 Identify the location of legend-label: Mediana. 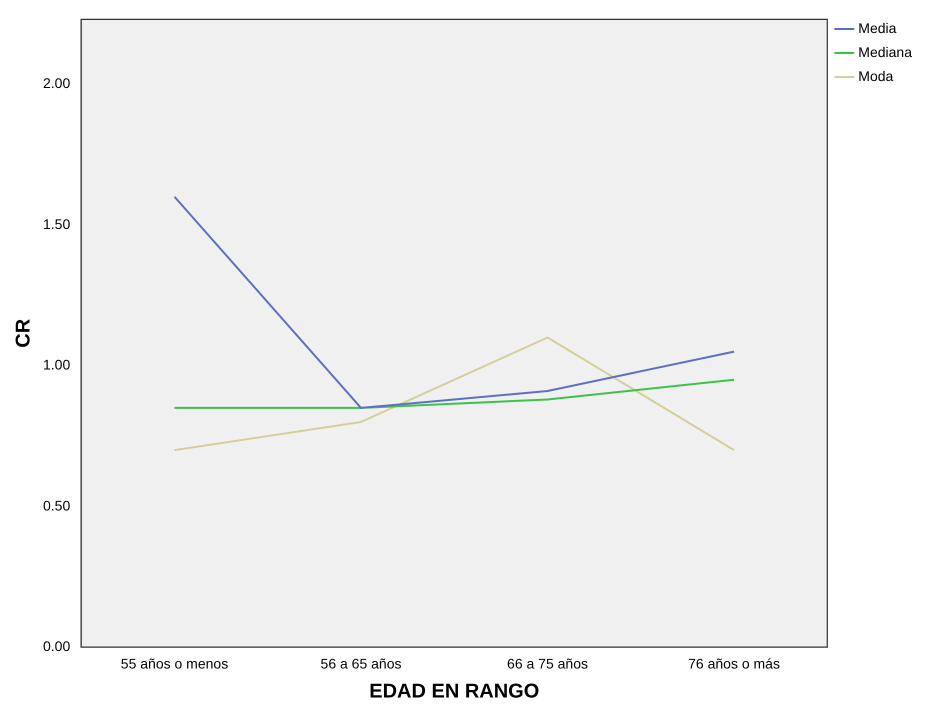
(885, 52).